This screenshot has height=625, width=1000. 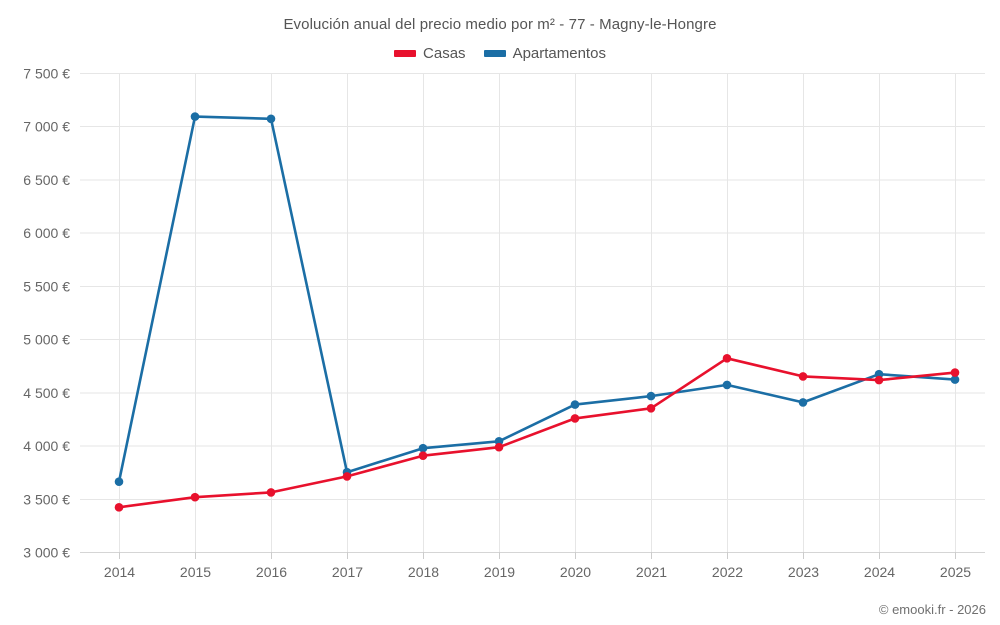 I want to click on x-axis-tick-label: 2024, so click(x=879, y=572).